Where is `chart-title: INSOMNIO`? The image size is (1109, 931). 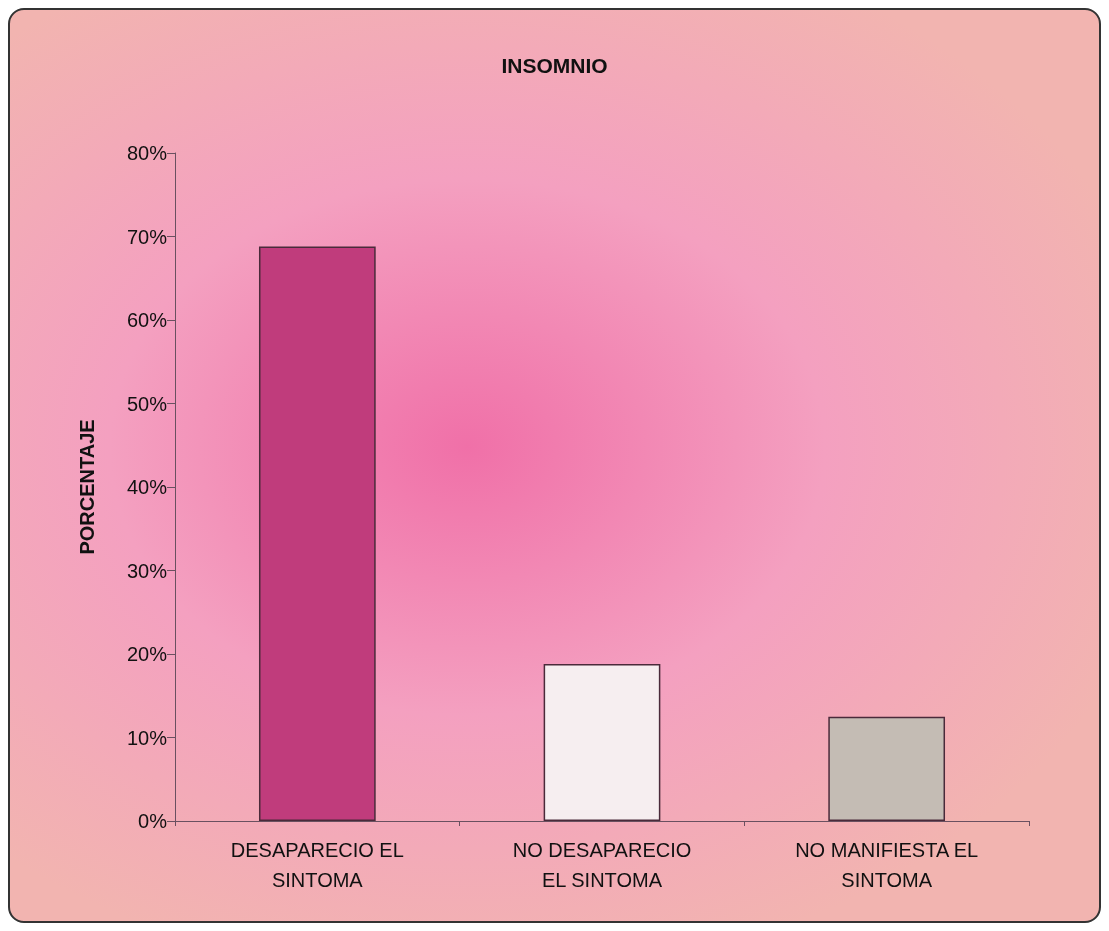
chart-title: INSOMNIO is located at coordinates (554, 65).